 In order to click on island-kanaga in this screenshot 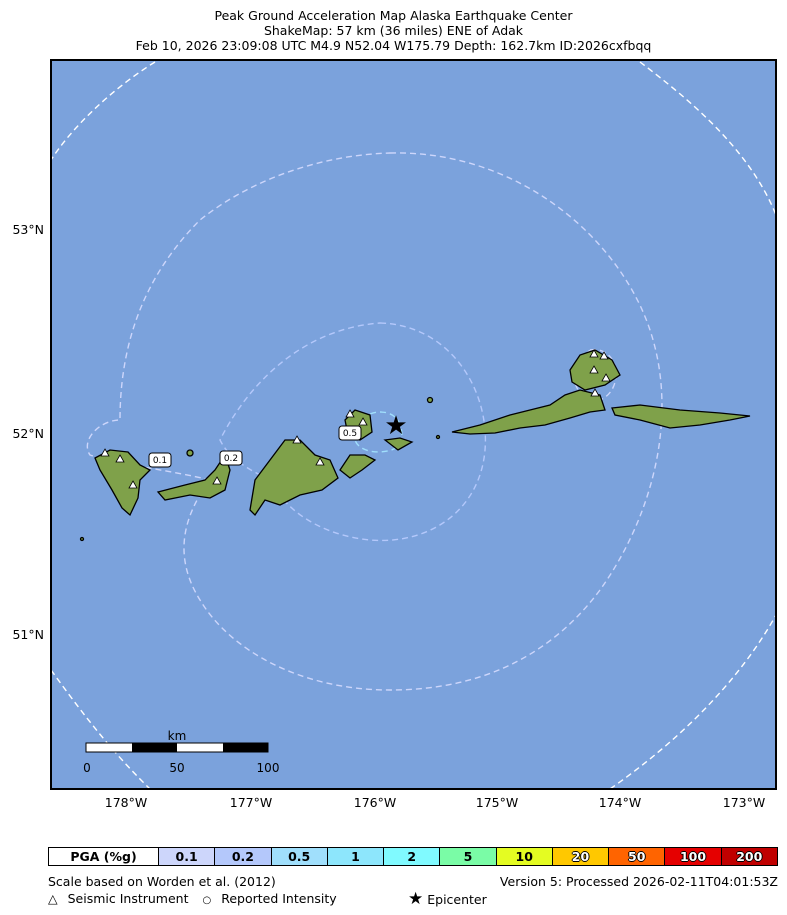, I will do `click(294, 478)`.